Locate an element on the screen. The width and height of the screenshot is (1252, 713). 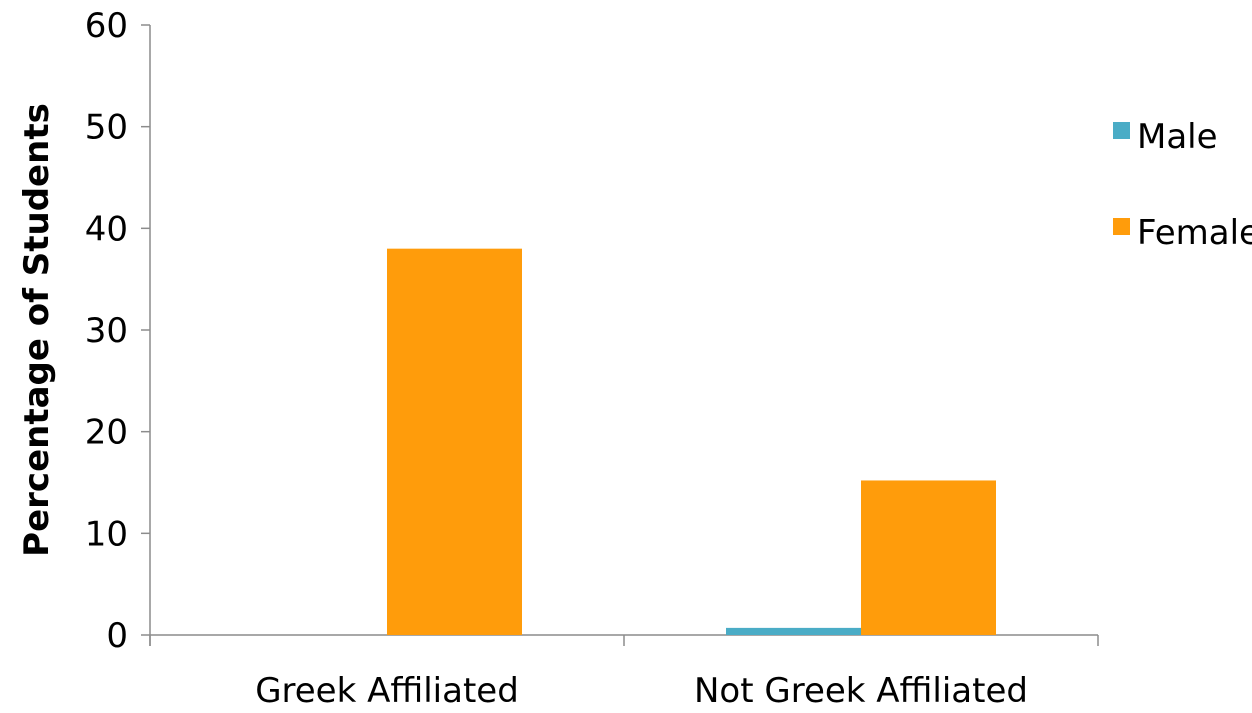
x-ticks: Greek Affiliated Not Greek Affiliated is located at coordinates (624, 673).